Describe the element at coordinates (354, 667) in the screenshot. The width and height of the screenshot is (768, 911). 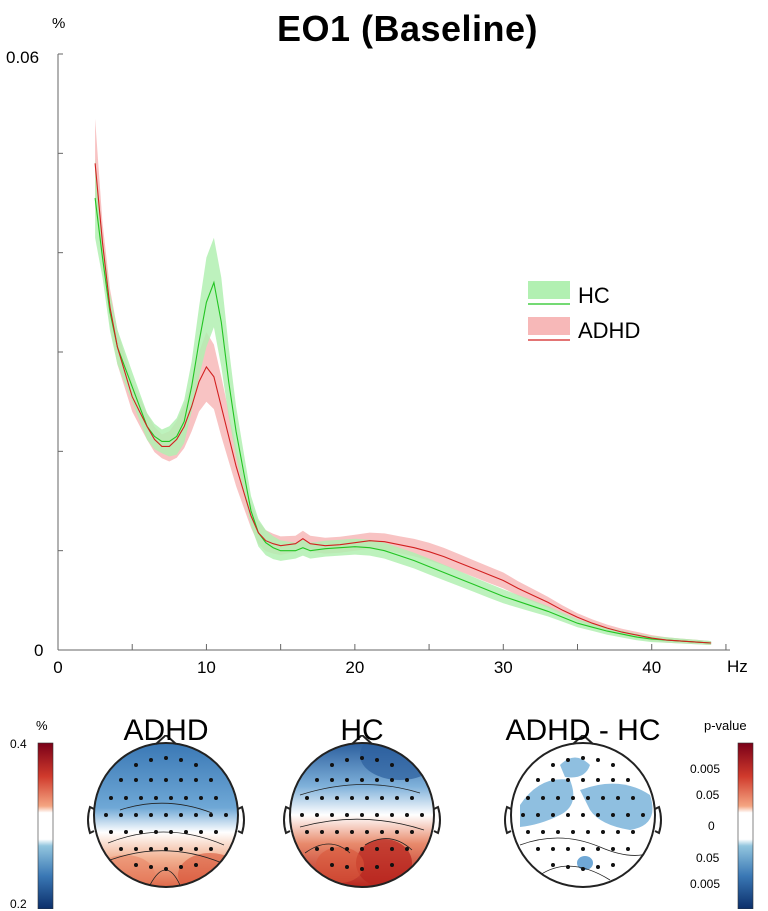
I see `x-tick-label: 20` at that location.